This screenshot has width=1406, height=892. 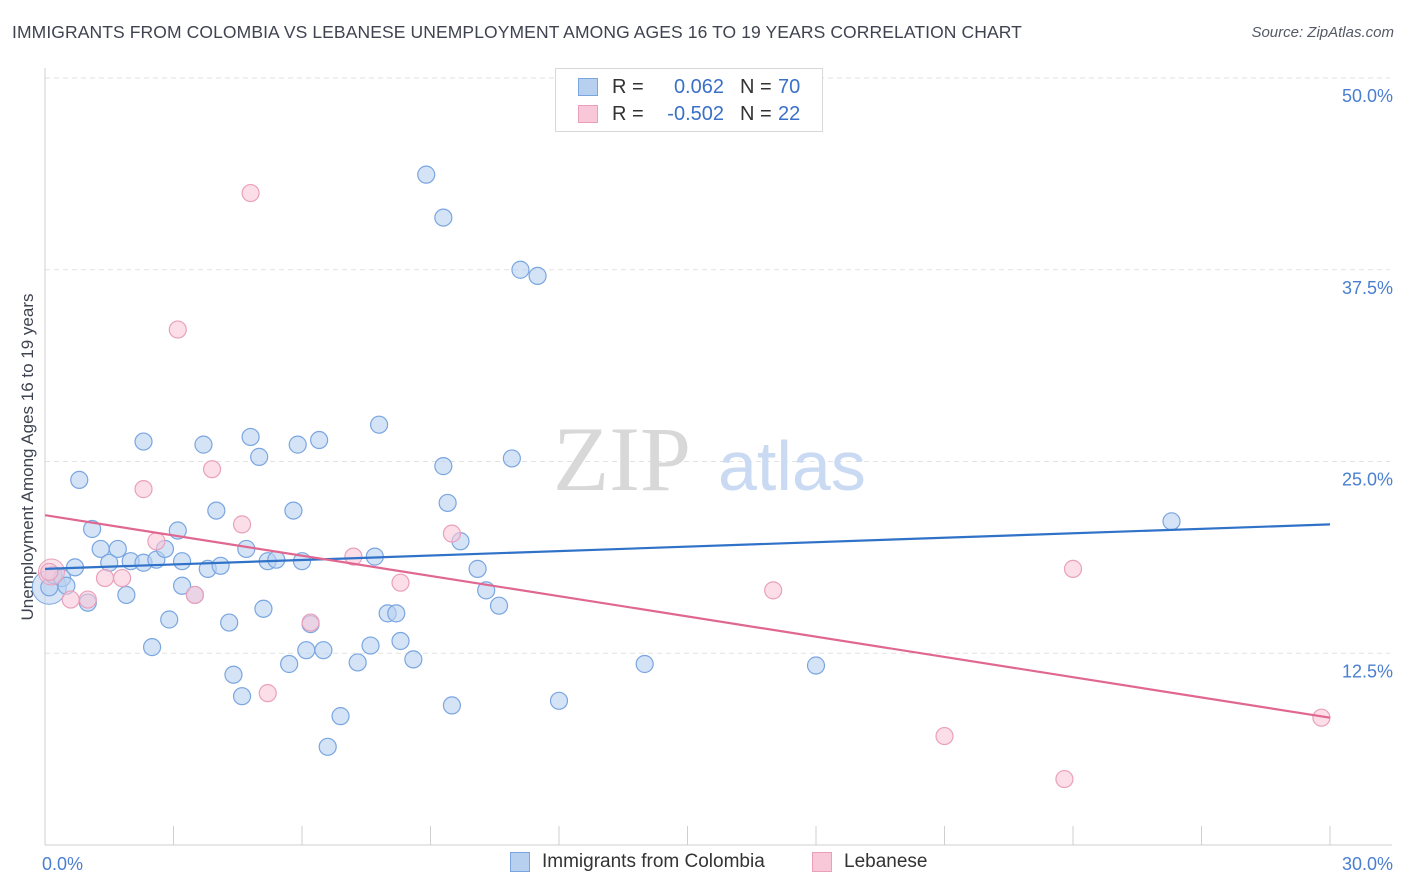 What do you see at coordinates (622, 459) in the screenshot?
I see `watermark-zip: ZIP` at bounding box center [622, 459].